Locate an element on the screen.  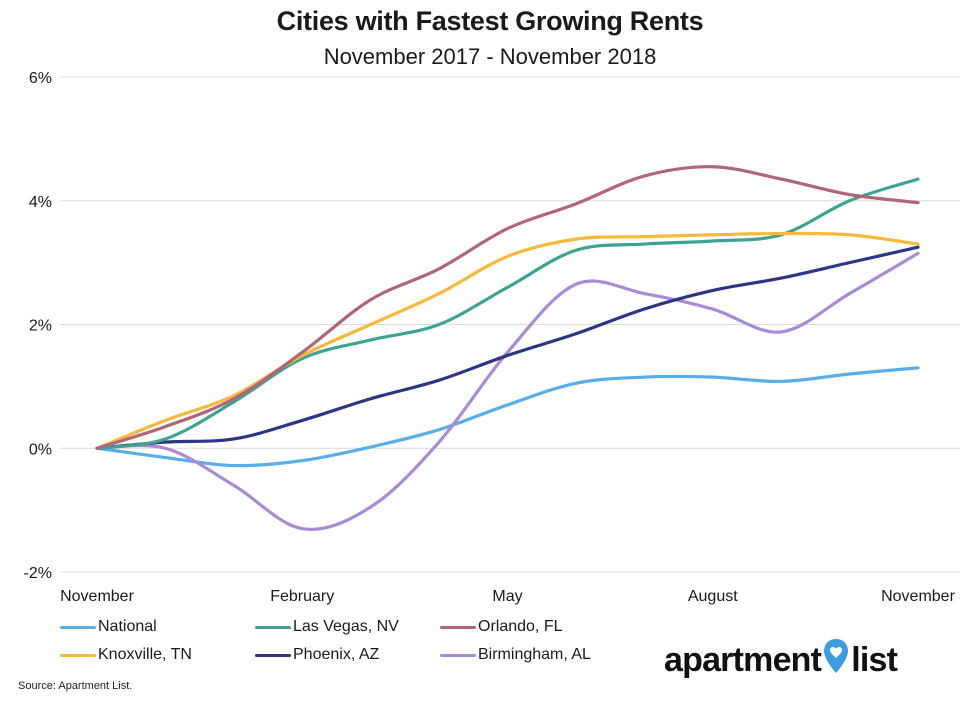
y-axis-ticks: -2% 0% 2% 4% 6% is located at coordinates (38, 326).